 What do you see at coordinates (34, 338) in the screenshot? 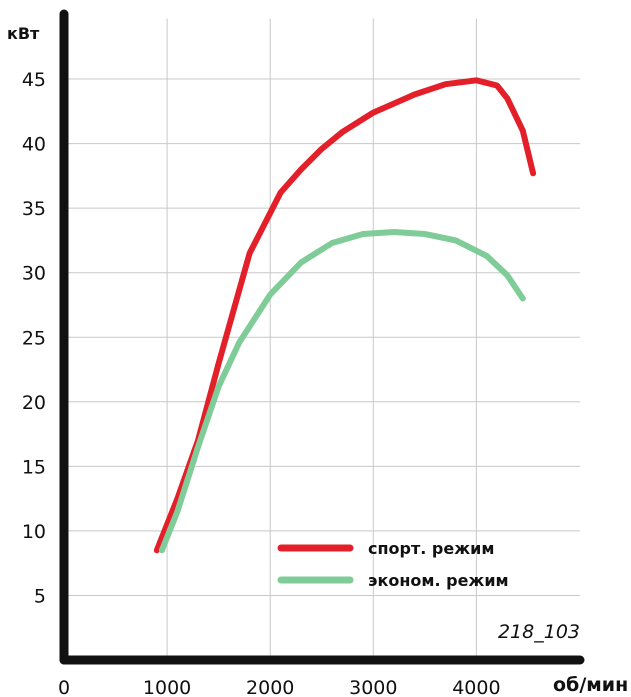
I see `y-tick-label: 25` at bounding box center [34, 338].